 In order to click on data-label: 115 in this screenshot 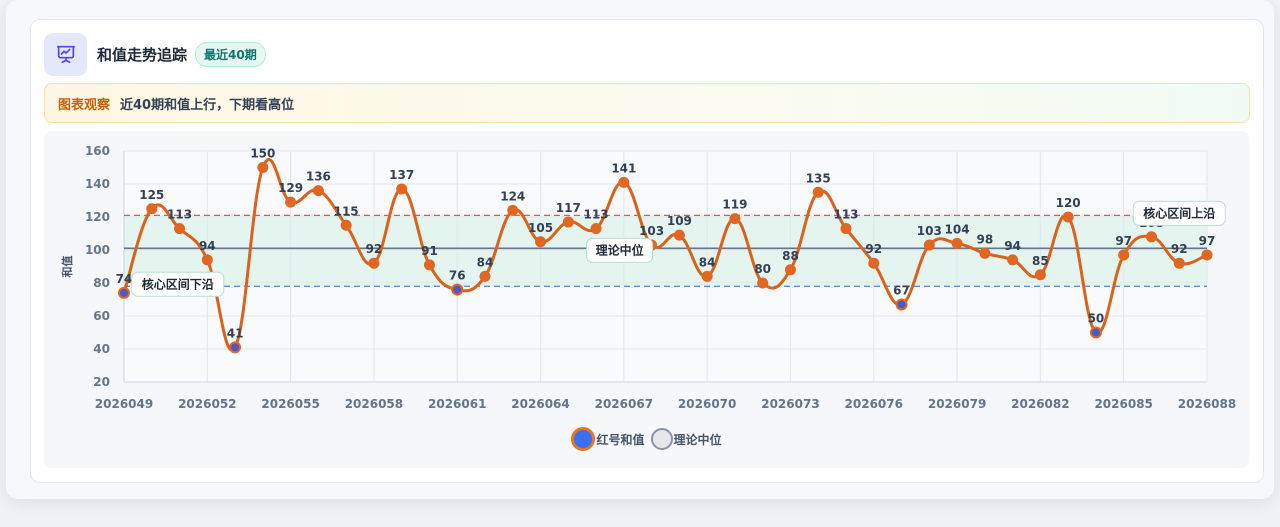, I will do `click(346, 211)`.